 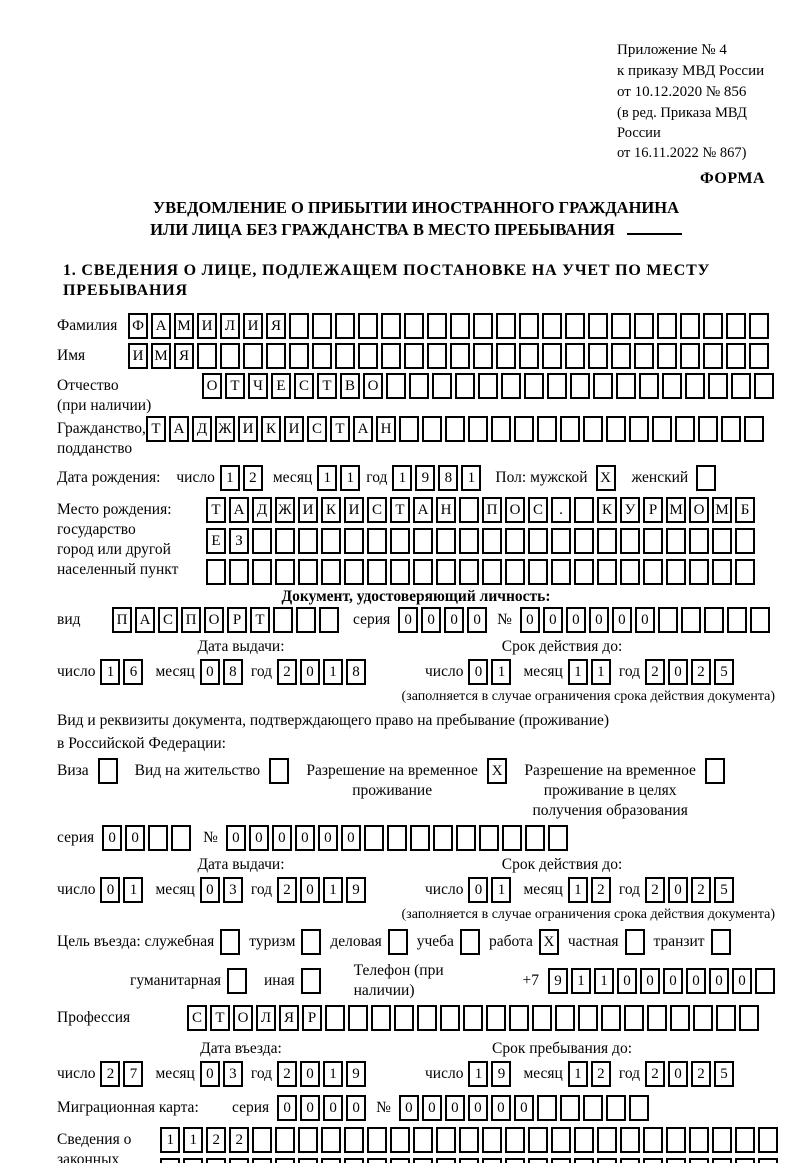 I want to click on citizenship-label: Гражданство, подданство, so click(x=101, y=436).